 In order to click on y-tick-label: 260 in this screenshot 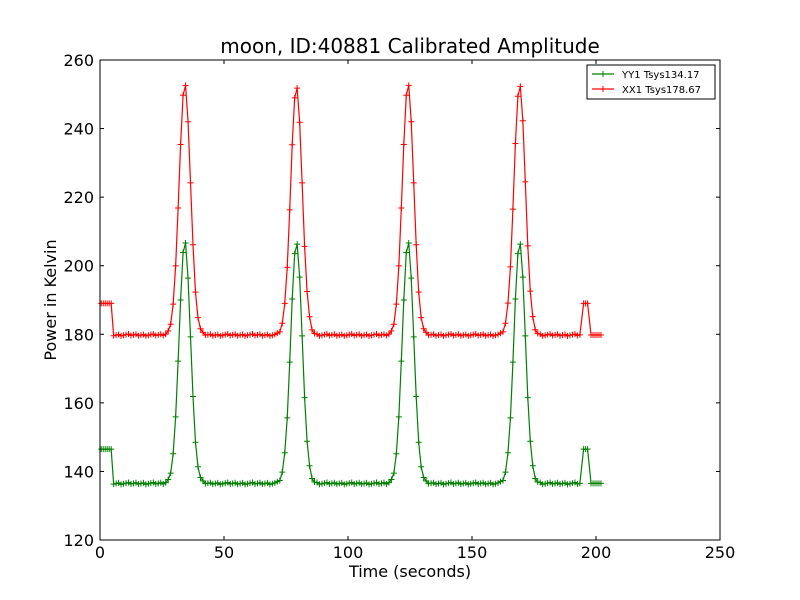, I will do `click(78, 60)`.